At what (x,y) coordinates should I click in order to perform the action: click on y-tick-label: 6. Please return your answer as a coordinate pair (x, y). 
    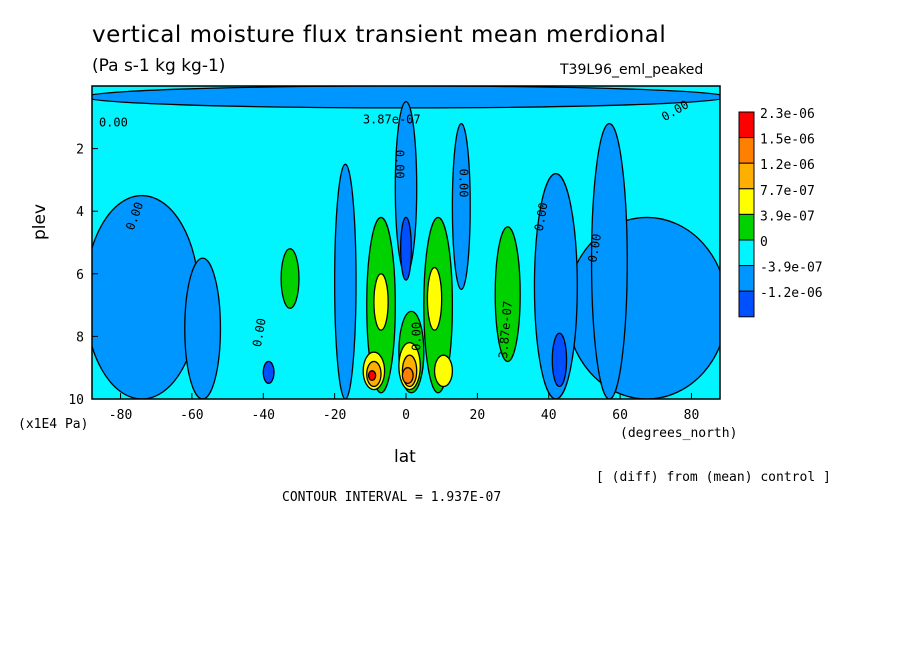
    Looking at the image, I should click on (80, 275).